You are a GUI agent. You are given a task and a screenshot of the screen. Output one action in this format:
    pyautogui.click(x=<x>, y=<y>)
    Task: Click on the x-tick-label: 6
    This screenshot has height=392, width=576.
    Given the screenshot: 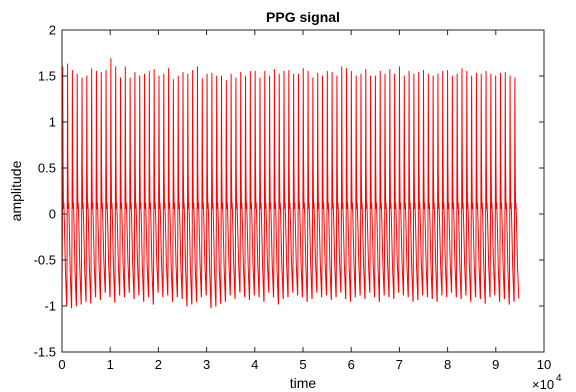 What is the action you would take?
    pyautogui.click(x=351, y=364)
    